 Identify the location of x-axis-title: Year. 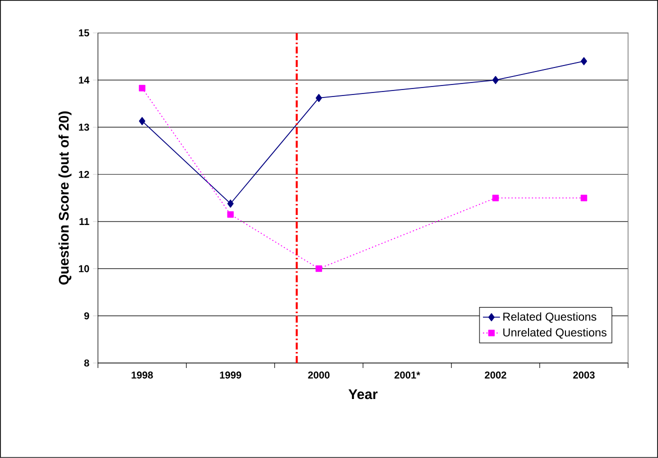
(363, 394).